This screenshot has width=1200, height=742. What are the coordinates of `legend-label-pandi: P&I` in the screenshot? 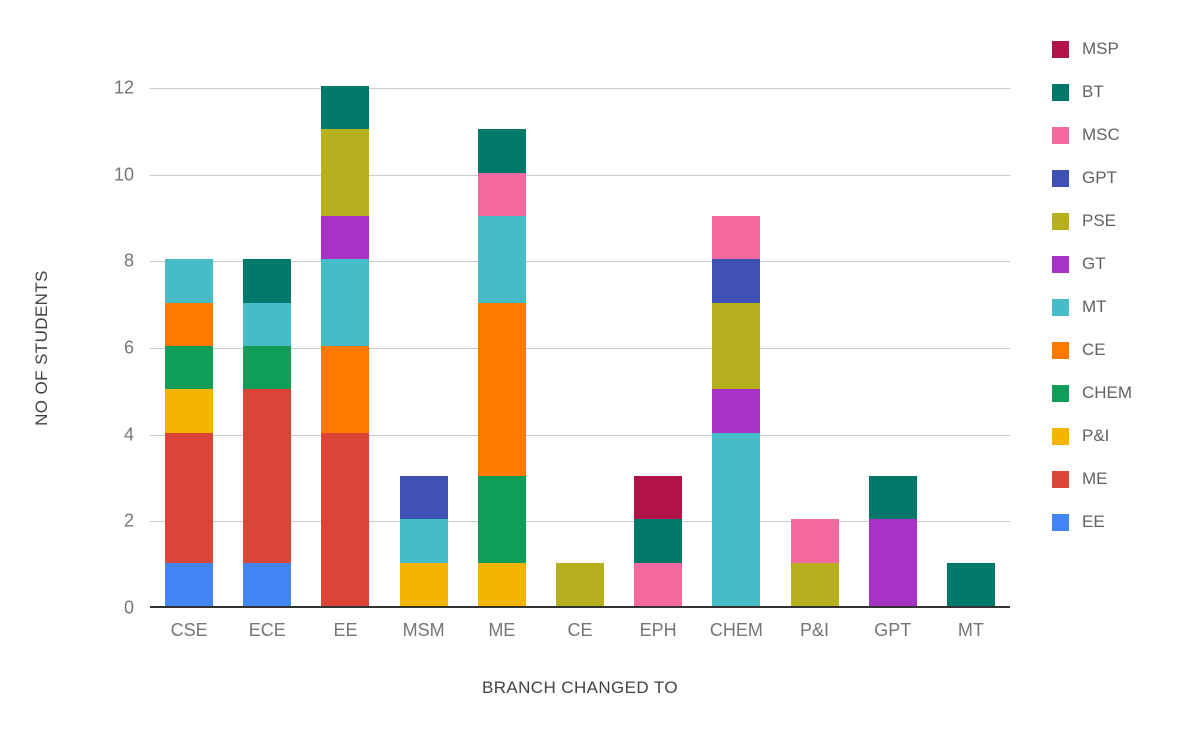 It's located at (1096, 435).